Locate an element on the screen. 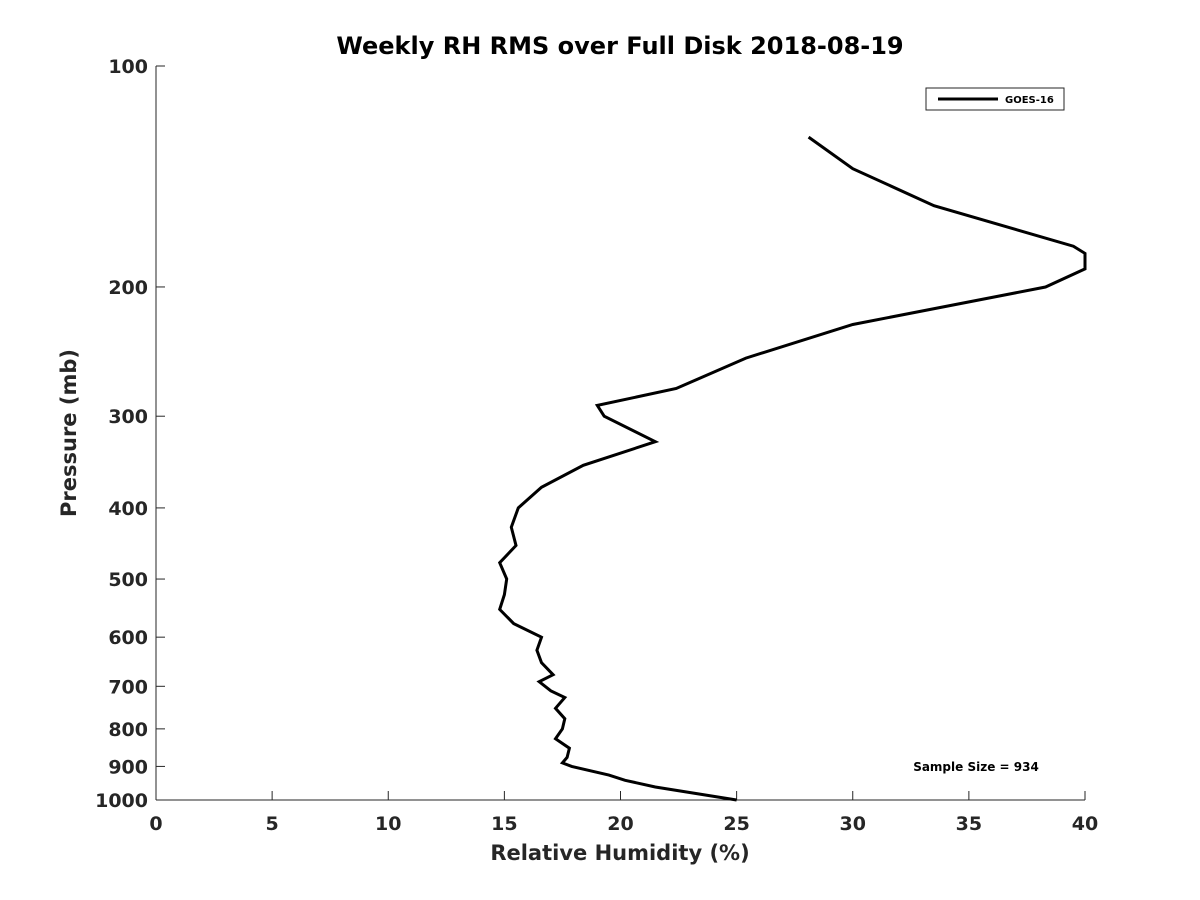  y-tick-label: 900 is located at coordinates (128, 767).